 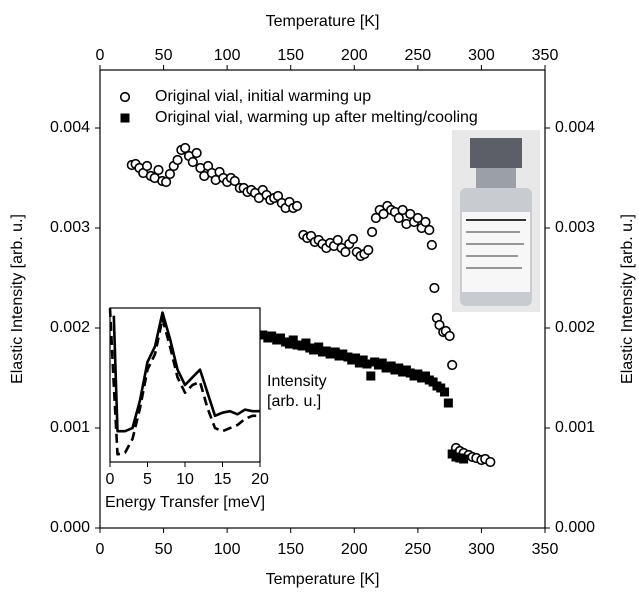 I want to click on inset-x-tick-label: 20, so click(x=260, y=479).